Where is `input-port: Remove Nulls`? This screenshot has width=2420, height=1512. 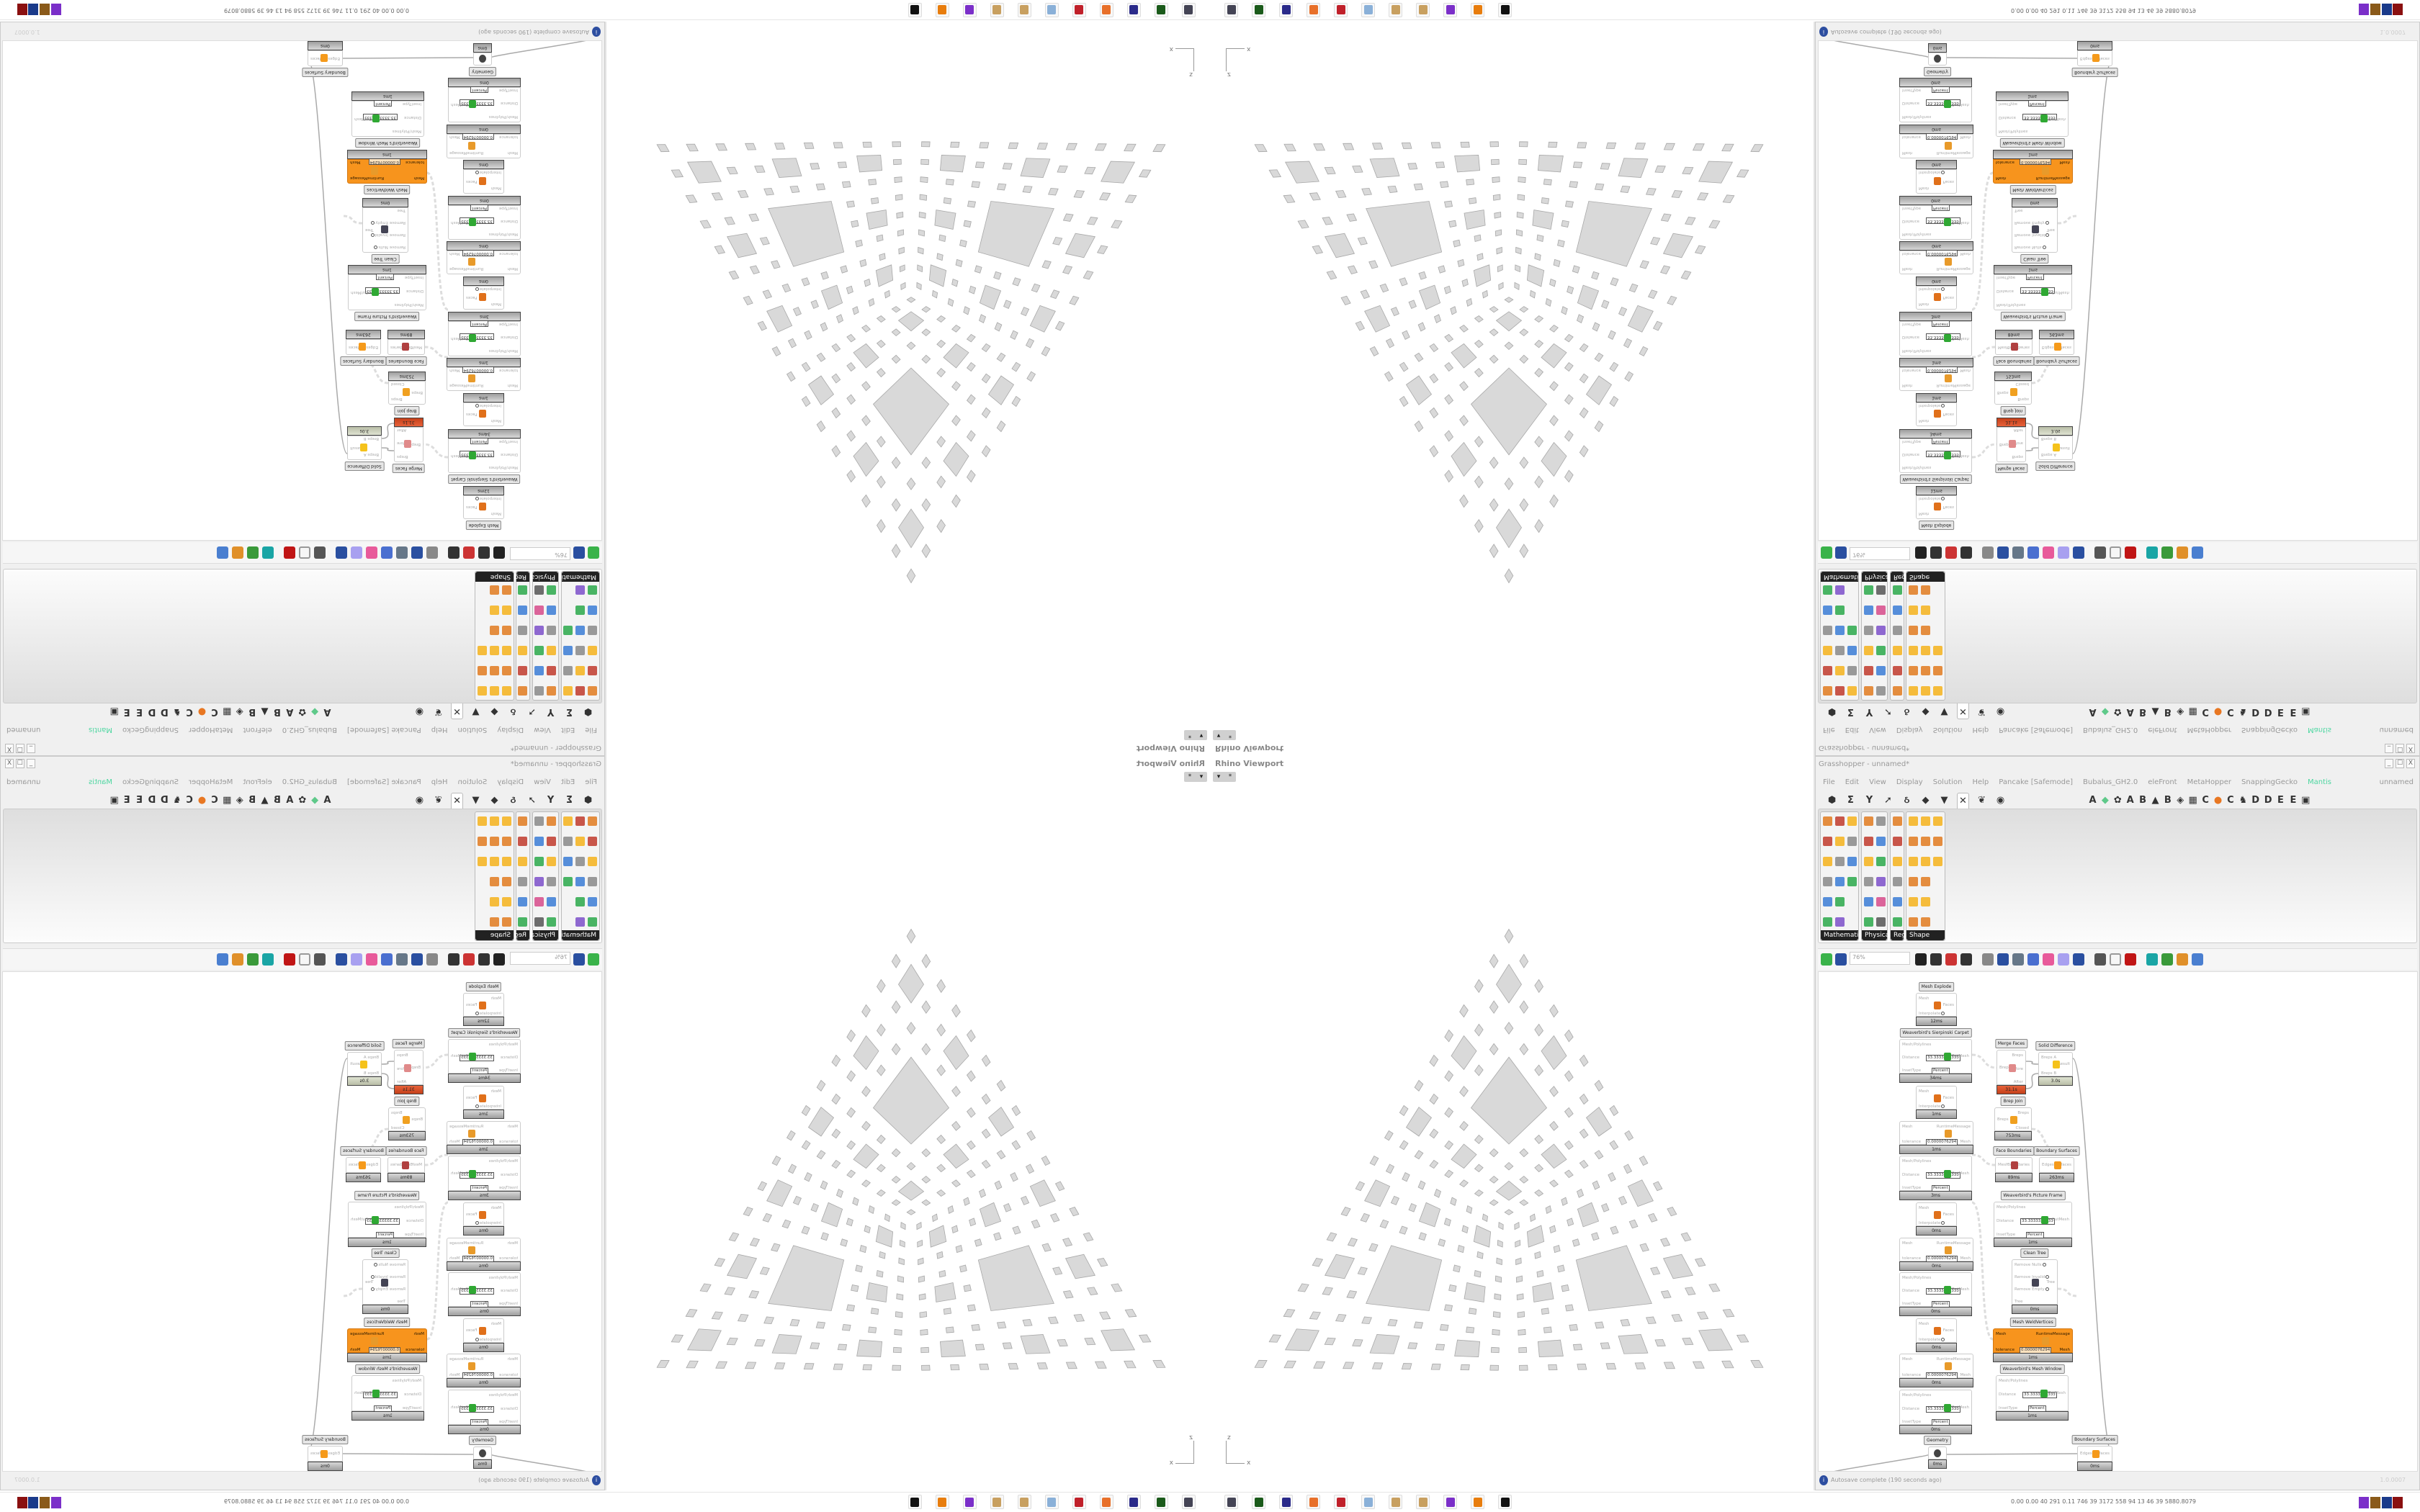
input-port: Remove Nulls is located at coordinates (2030, 246).